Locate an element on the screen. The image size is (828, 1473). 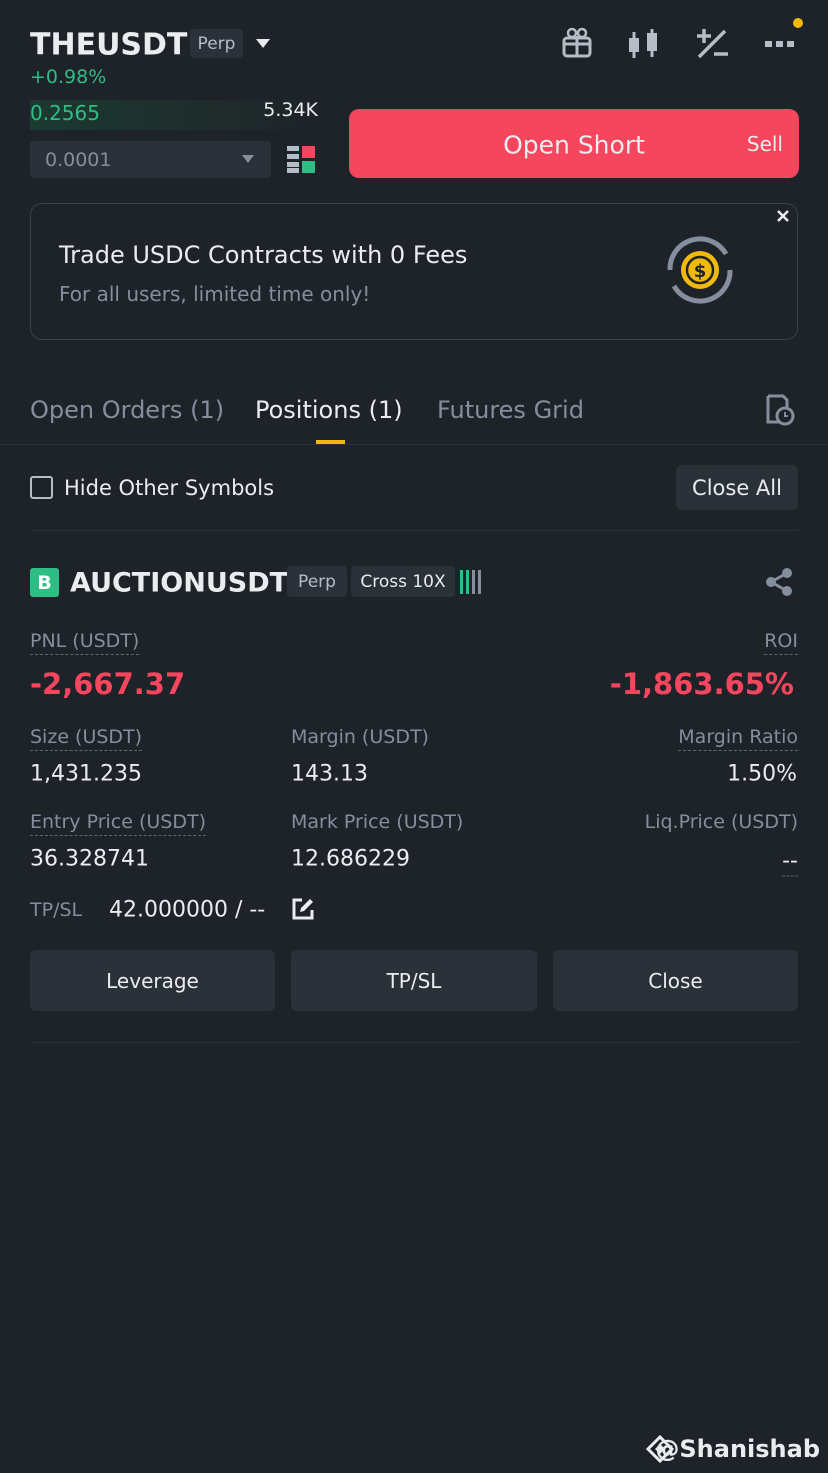
watermark: @Shanishab is located at coordinates (737, 1449).